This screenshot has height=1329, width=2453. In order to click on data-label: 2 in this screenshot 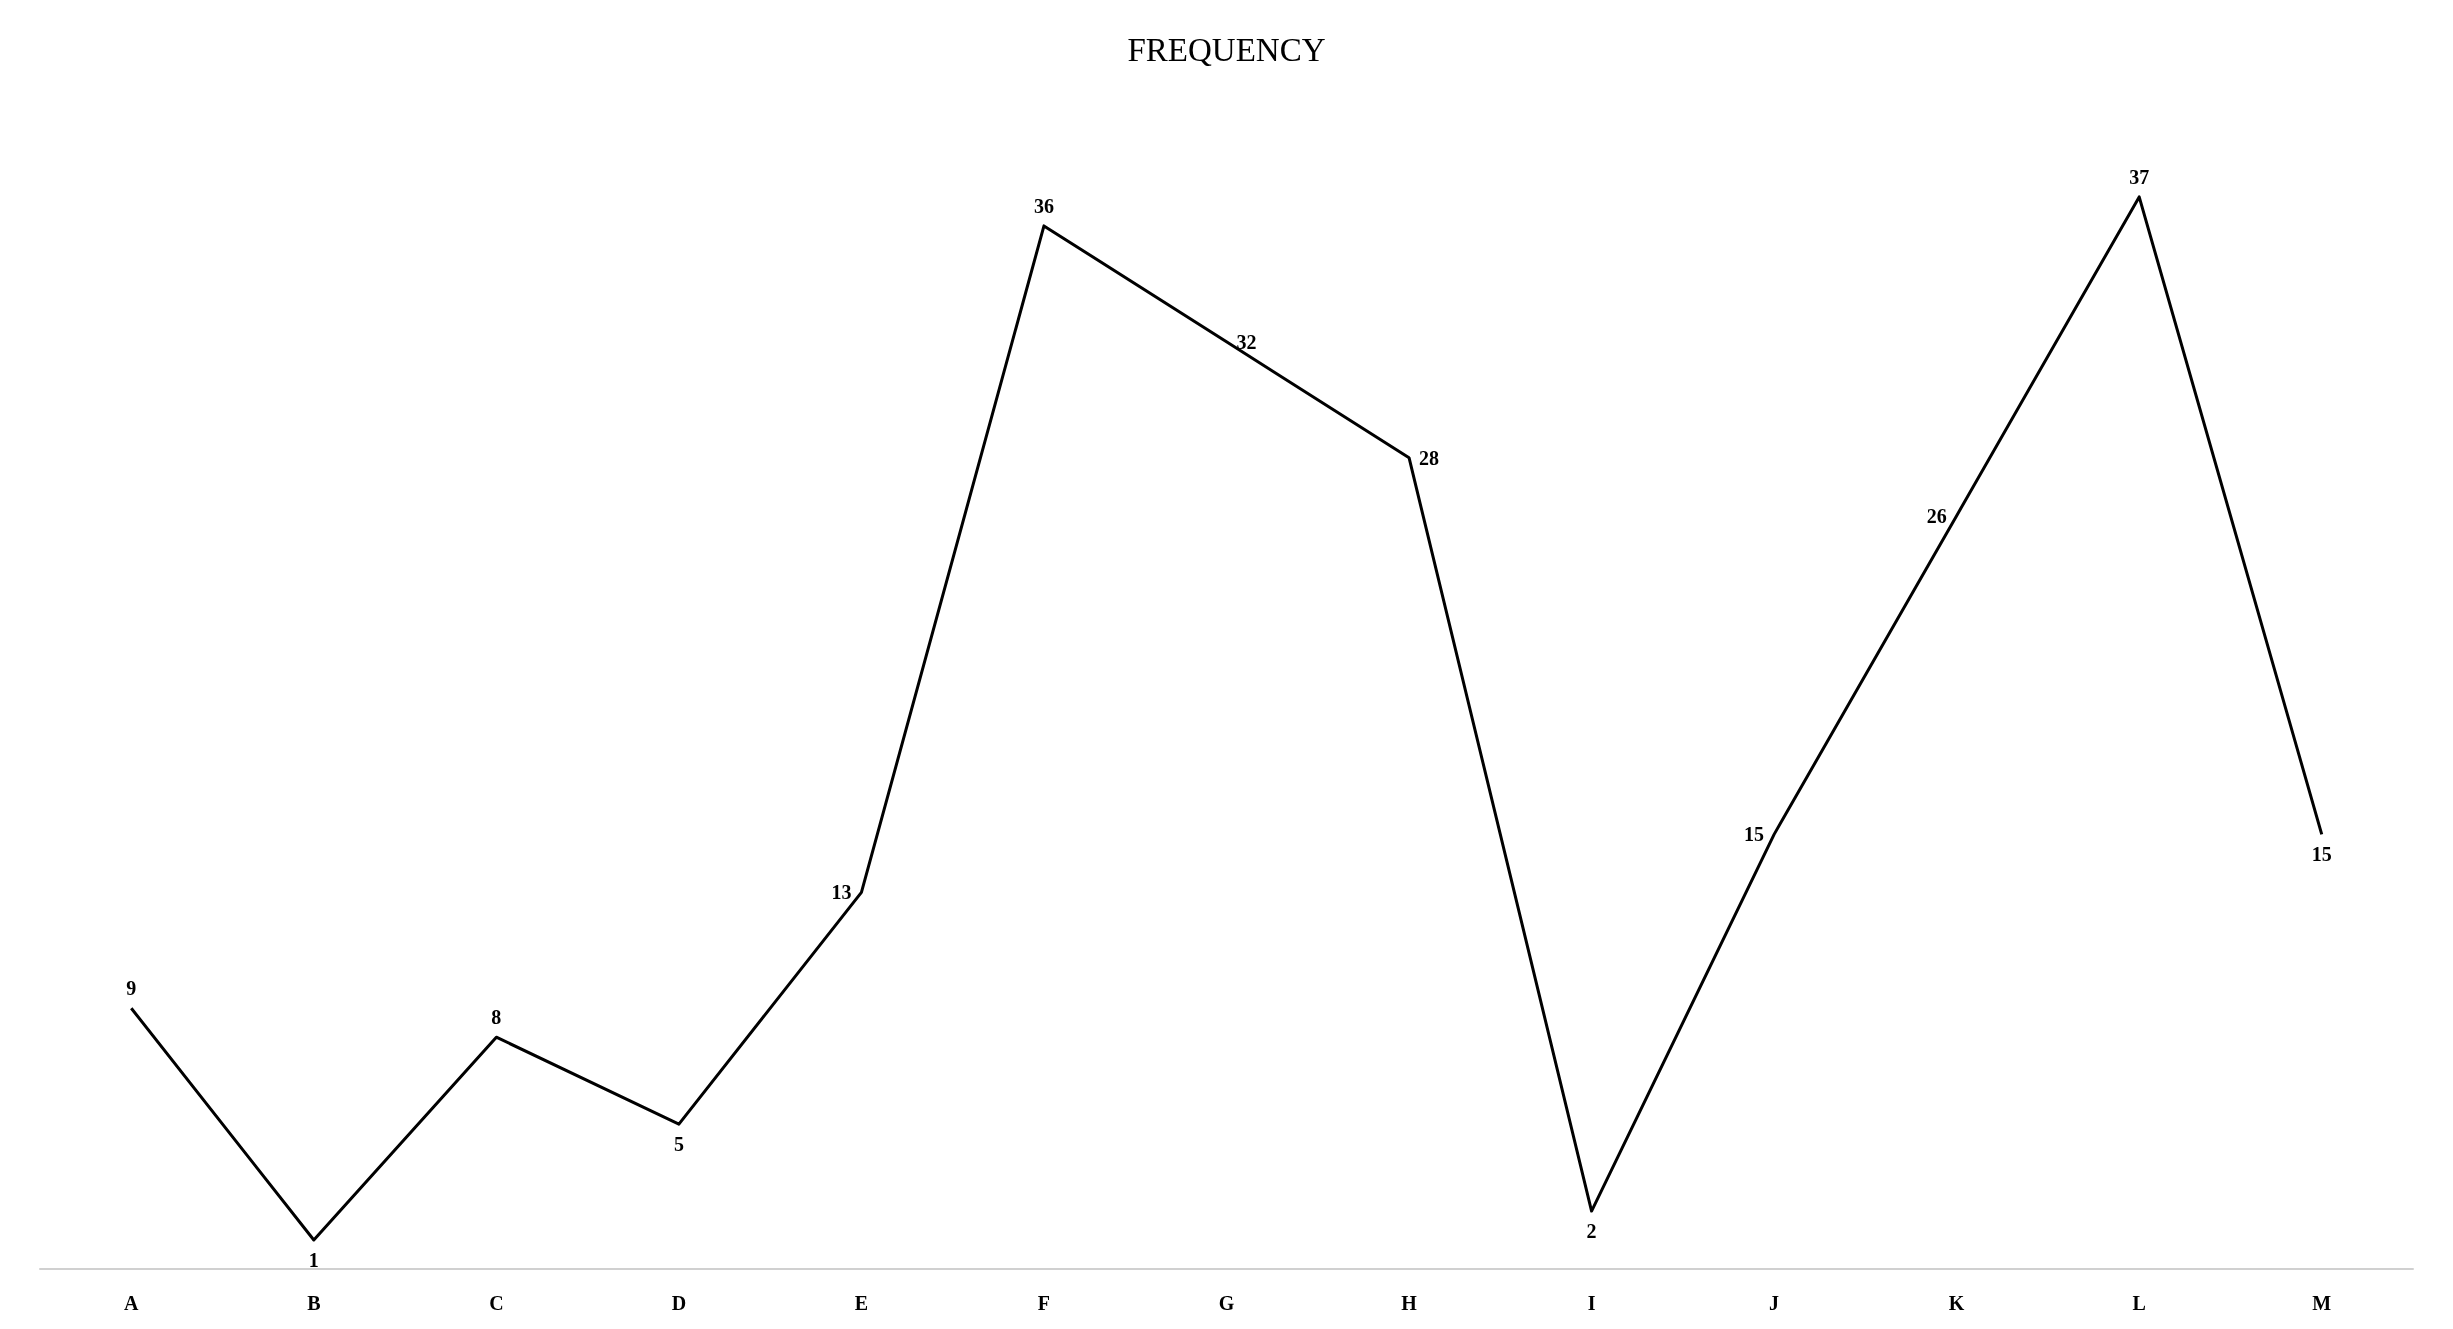, I will do `click(1591, 1231)`.